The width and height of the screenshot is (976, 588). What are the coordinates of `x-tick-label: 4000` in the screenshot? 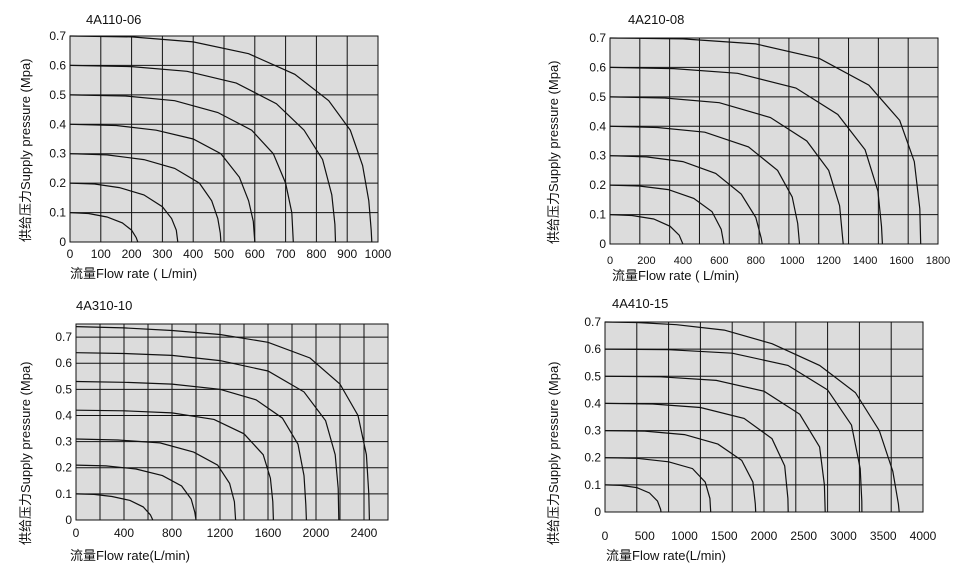 It's located at (923, 536).